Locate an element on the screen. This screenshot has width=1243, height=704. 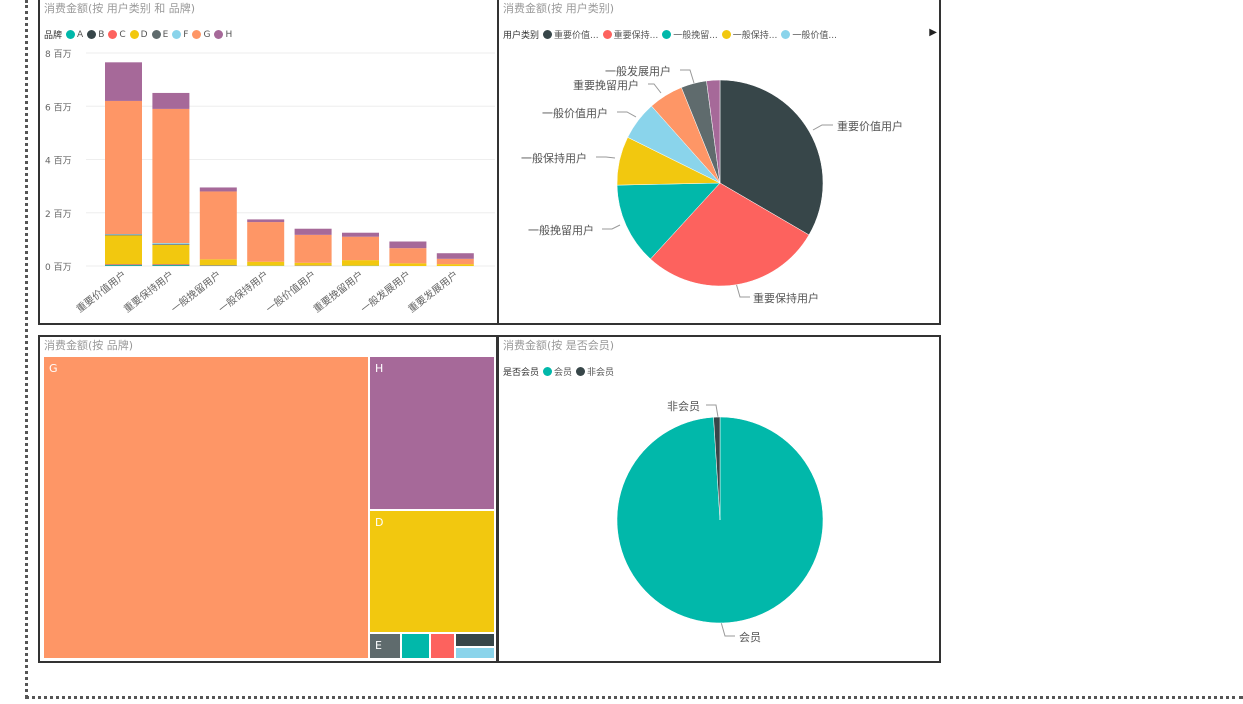
pie-label: 一般挽留用户 is located at coordinates (561, 230).